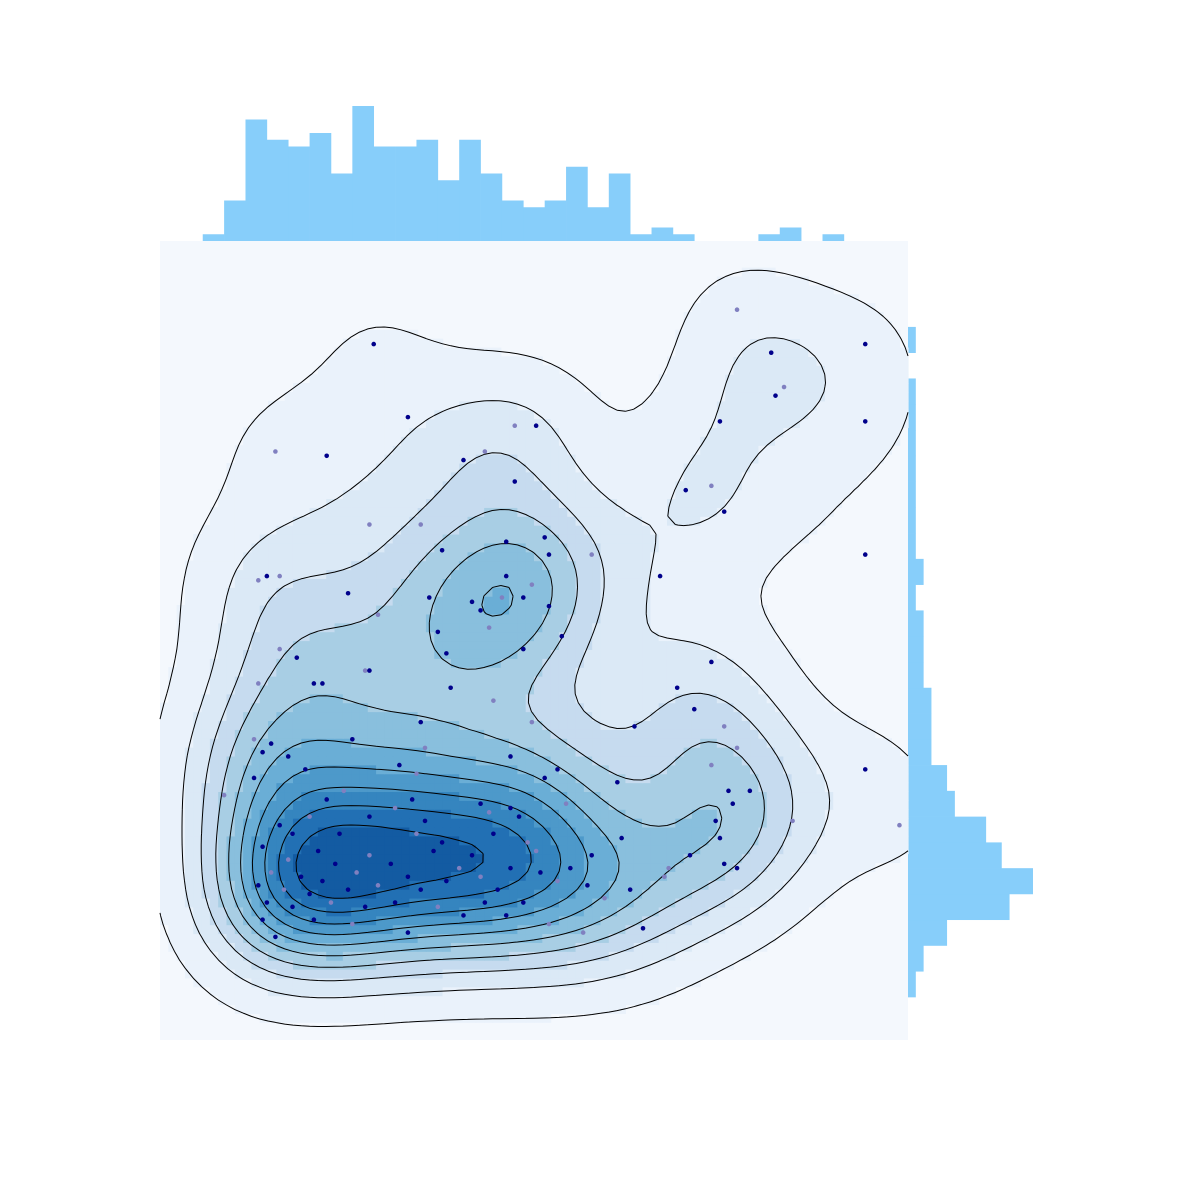 The height and width of the screenshot is (1200, 1200). I want to click on y-marginal-bar, so click(916, 958).